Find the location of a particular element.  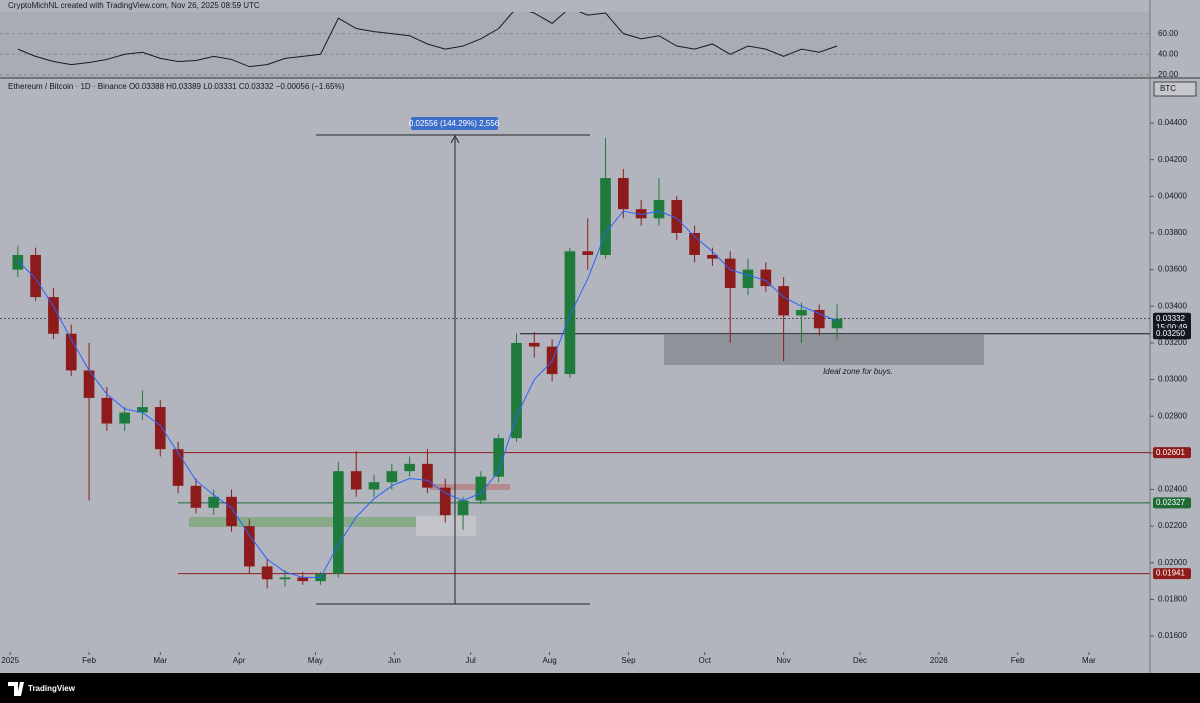

brand: TradingView is located at coordinates (52, 688).